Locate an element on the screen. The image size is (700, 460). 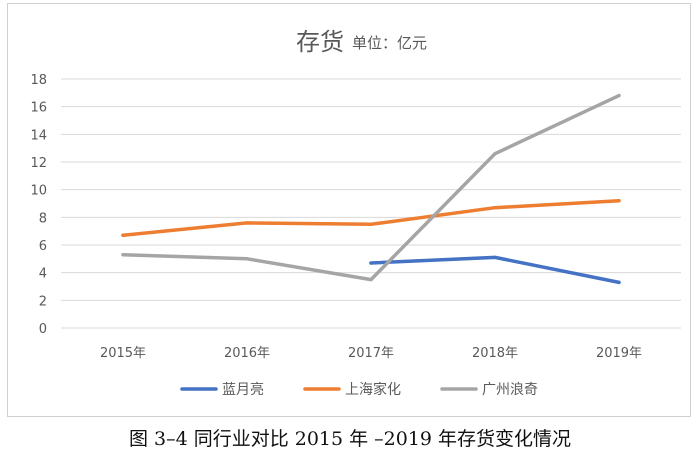
x-tick-label: 2015年 is located at coordinates (123, 353).